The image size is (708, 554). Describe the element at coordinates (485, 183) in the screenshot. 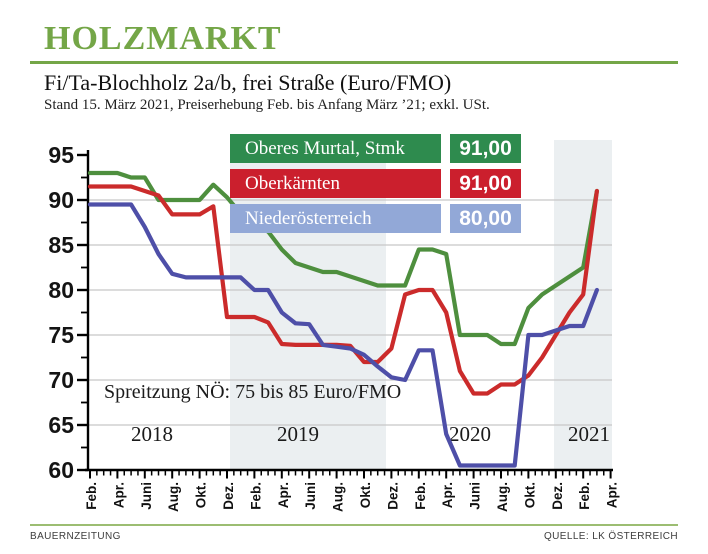

I see `legend-value-oberkaernten: 91,00` at that location.